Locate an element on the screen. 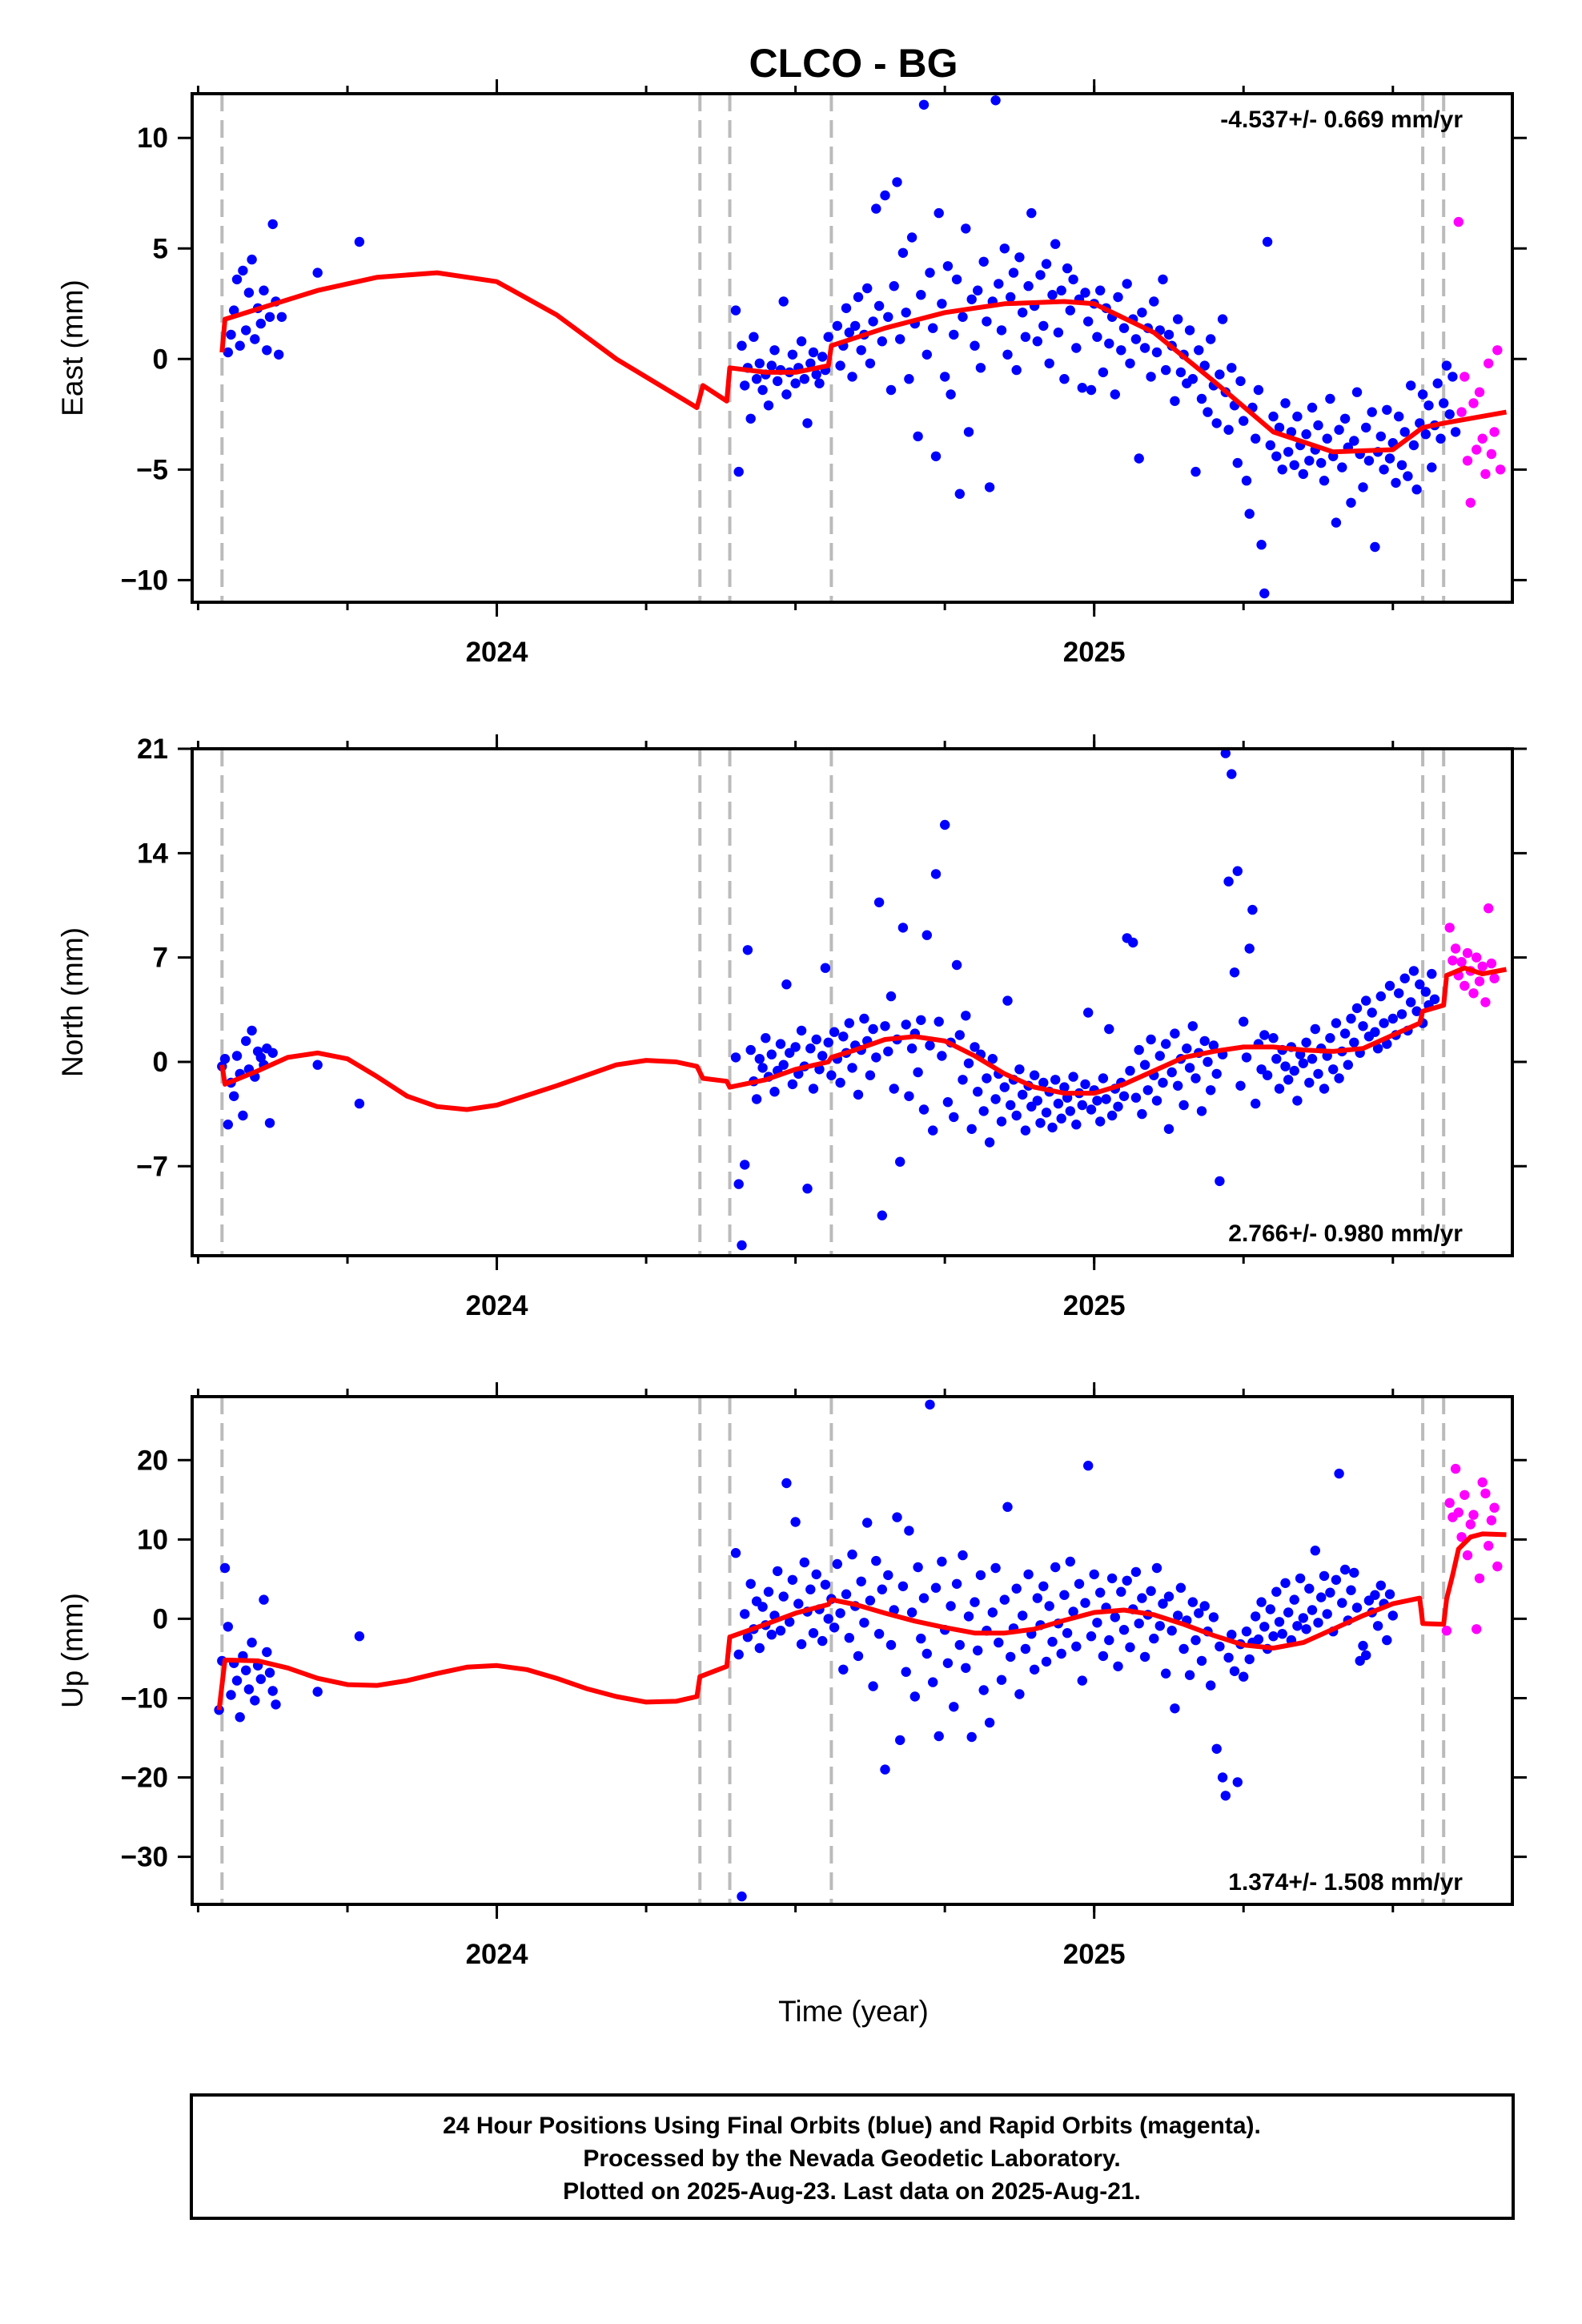  model-curve-north is located at coordinates (864, 1038).